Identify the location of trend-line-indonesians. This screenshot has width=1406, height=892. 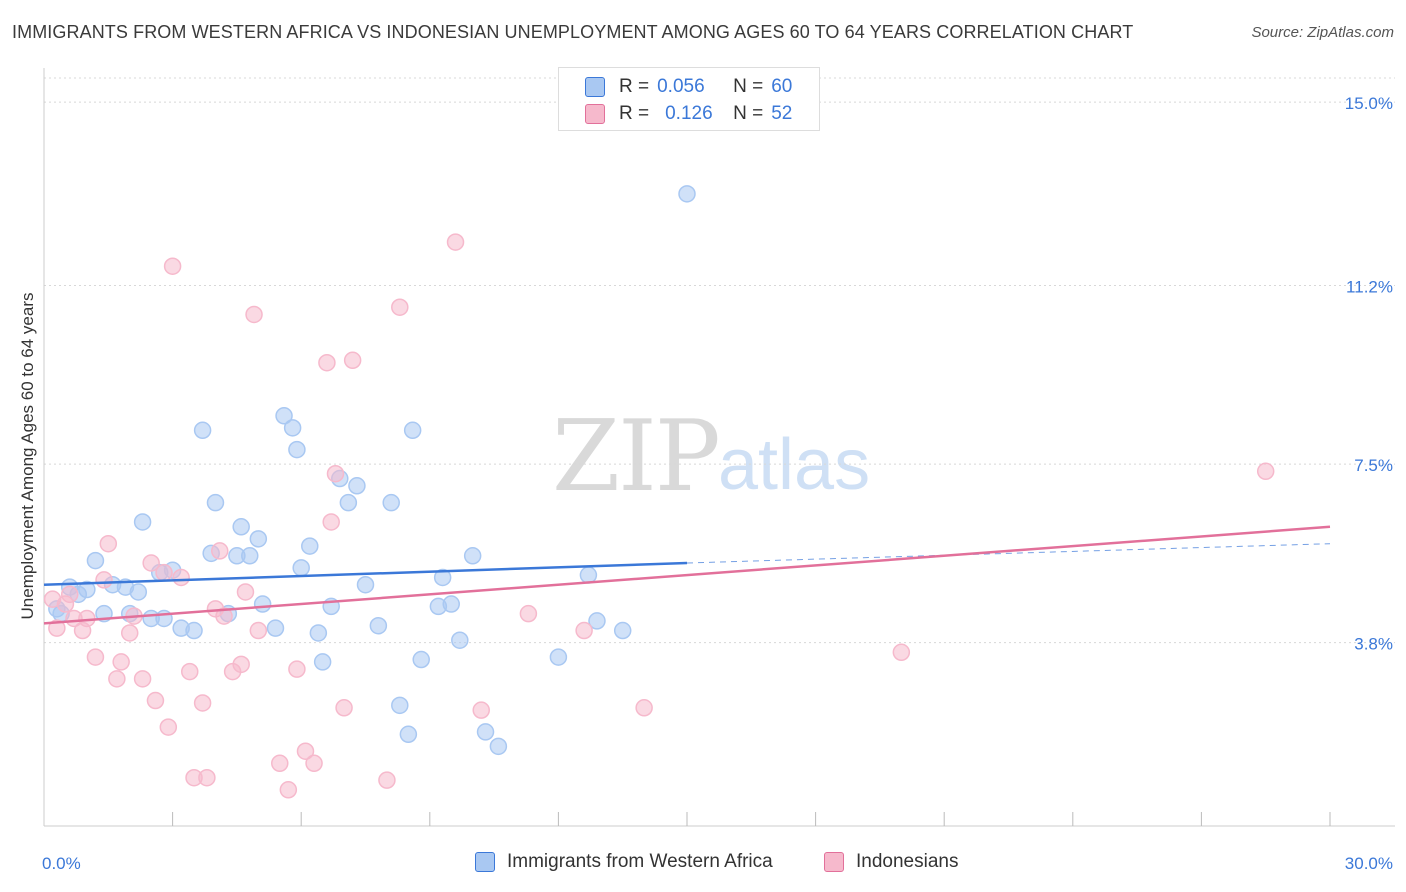
(687, 575).